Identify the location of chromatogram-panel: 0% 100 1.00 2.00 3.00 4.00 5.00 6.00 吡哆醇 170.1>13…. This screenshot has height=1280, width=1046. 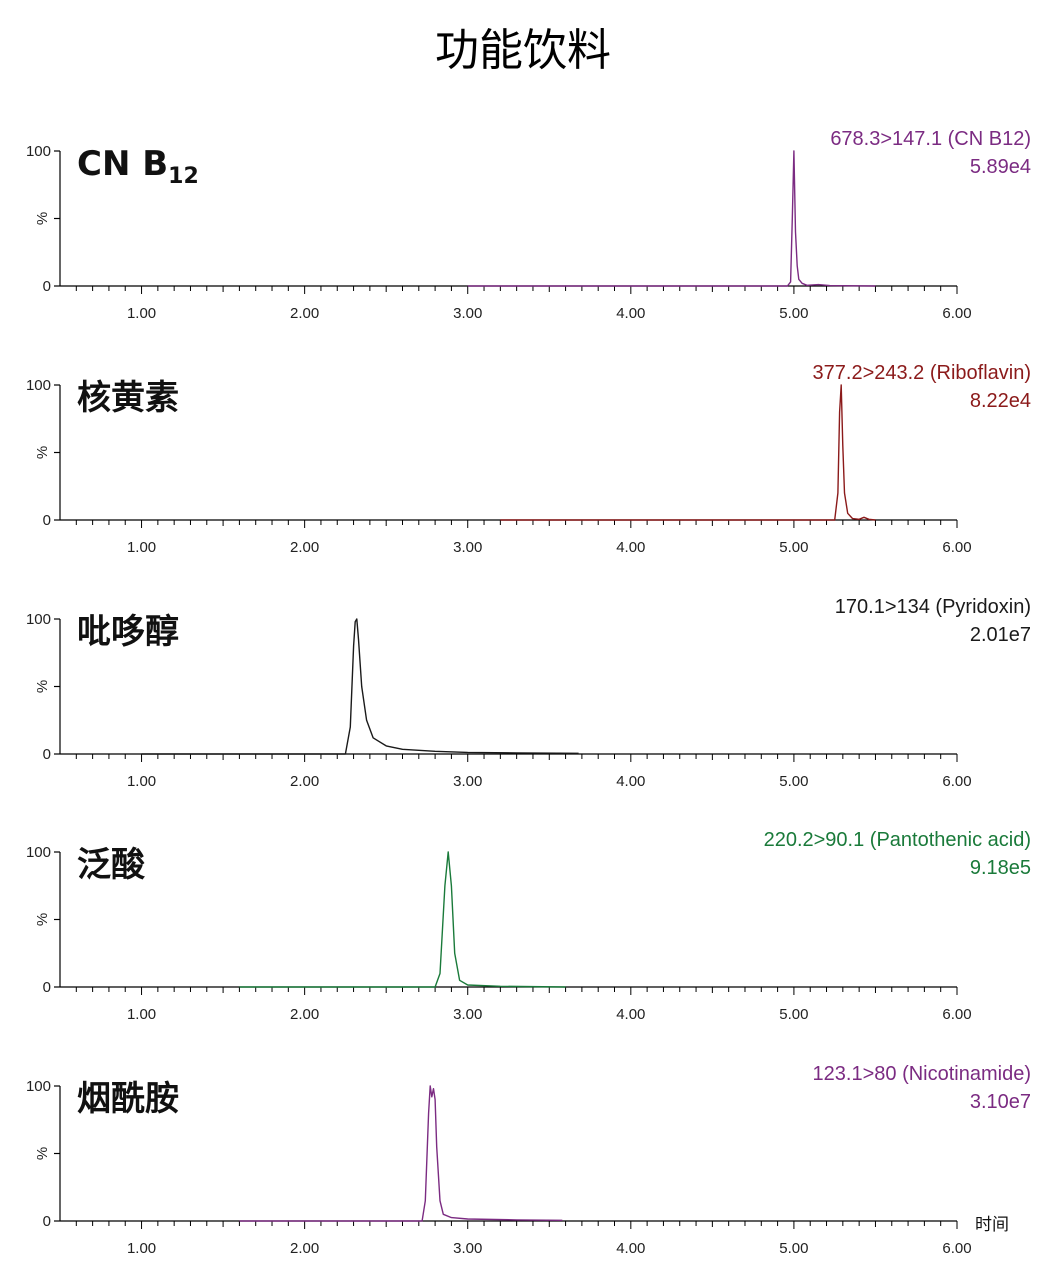
(528, 693).